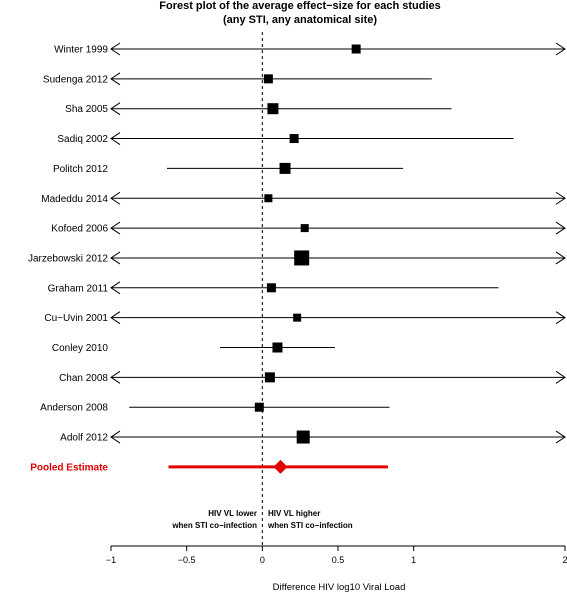  Describe the element at coordinates (76, 79) in the screenshot. I see `study-label: Sudenga 2012` at that location.